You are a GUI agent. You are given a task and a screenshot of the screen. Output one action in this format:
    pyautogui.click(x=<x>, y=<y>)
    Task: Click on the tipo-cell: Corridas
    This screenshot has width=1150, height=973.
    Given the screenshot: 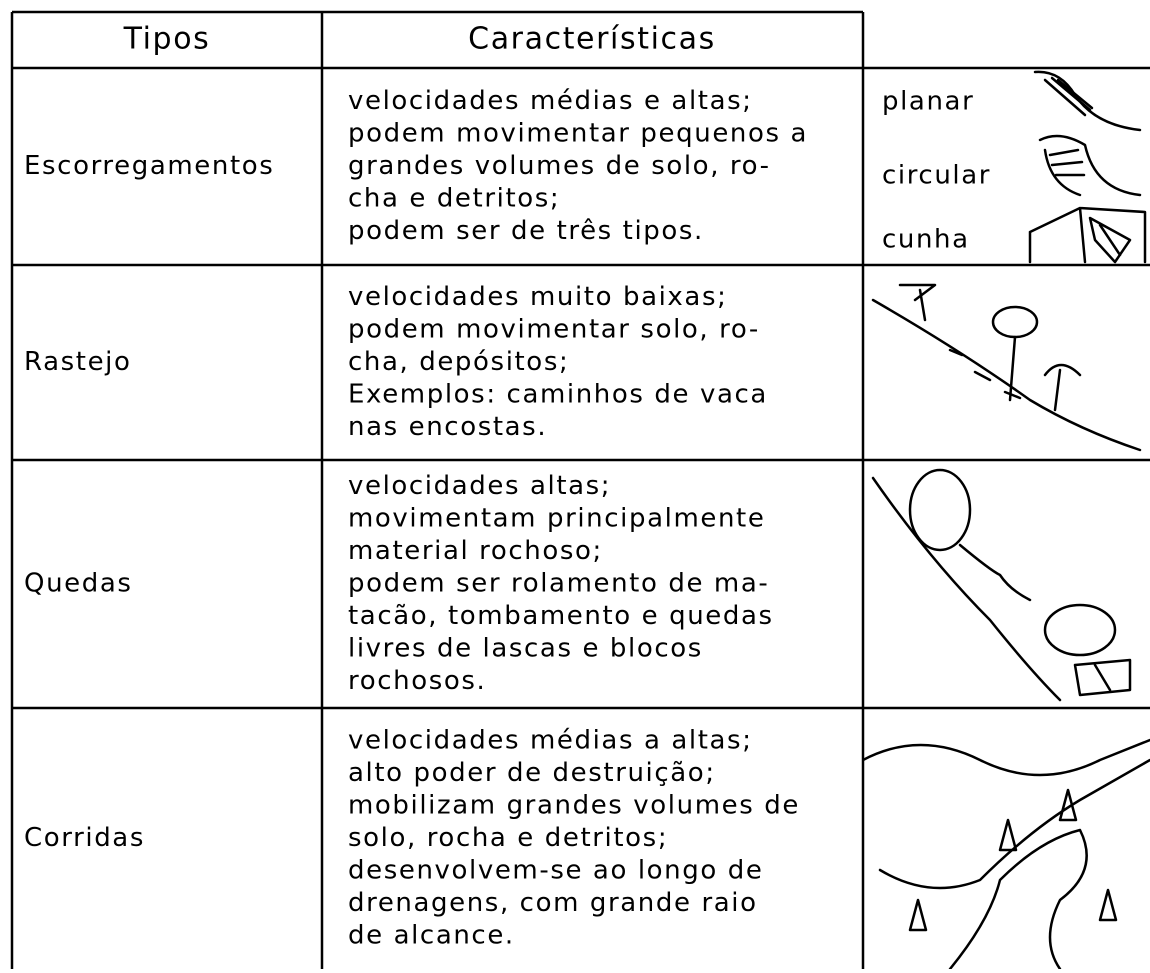 What is the action you would take?
    pyautogui.click(x=84, y=838)
    